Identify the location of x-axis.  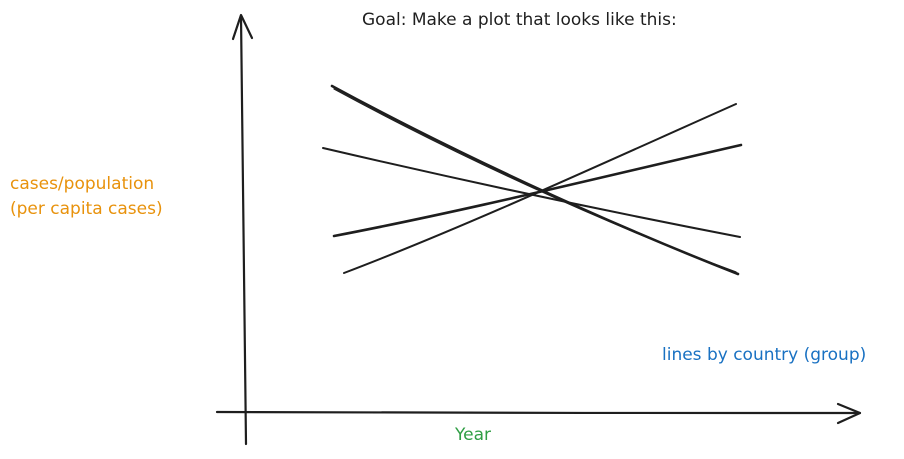
(538, 413).